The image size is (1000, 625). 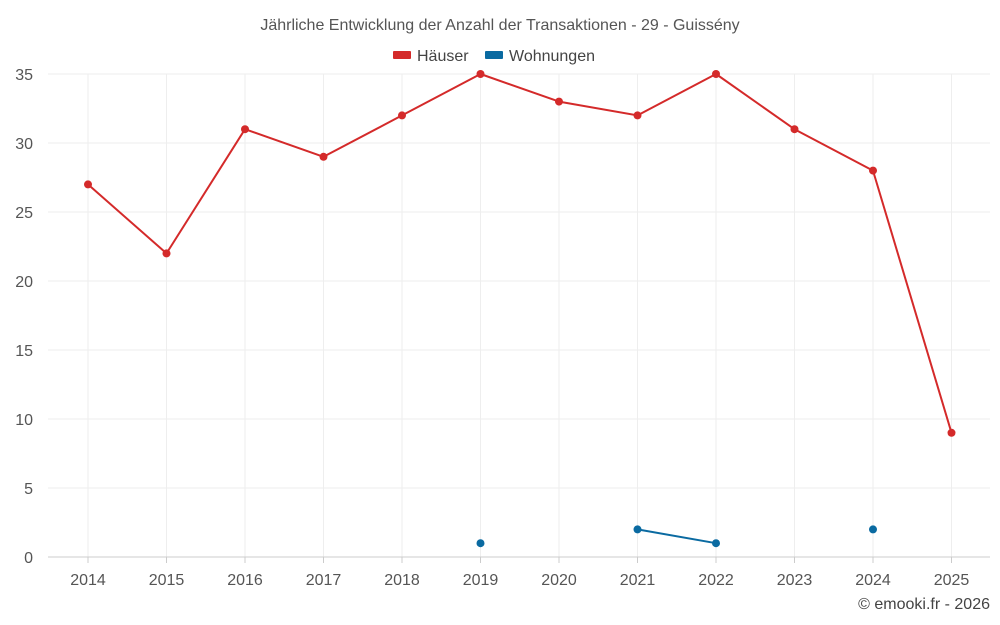 I want to click on x-tick-label: 2021, so click(x=638, y=580).